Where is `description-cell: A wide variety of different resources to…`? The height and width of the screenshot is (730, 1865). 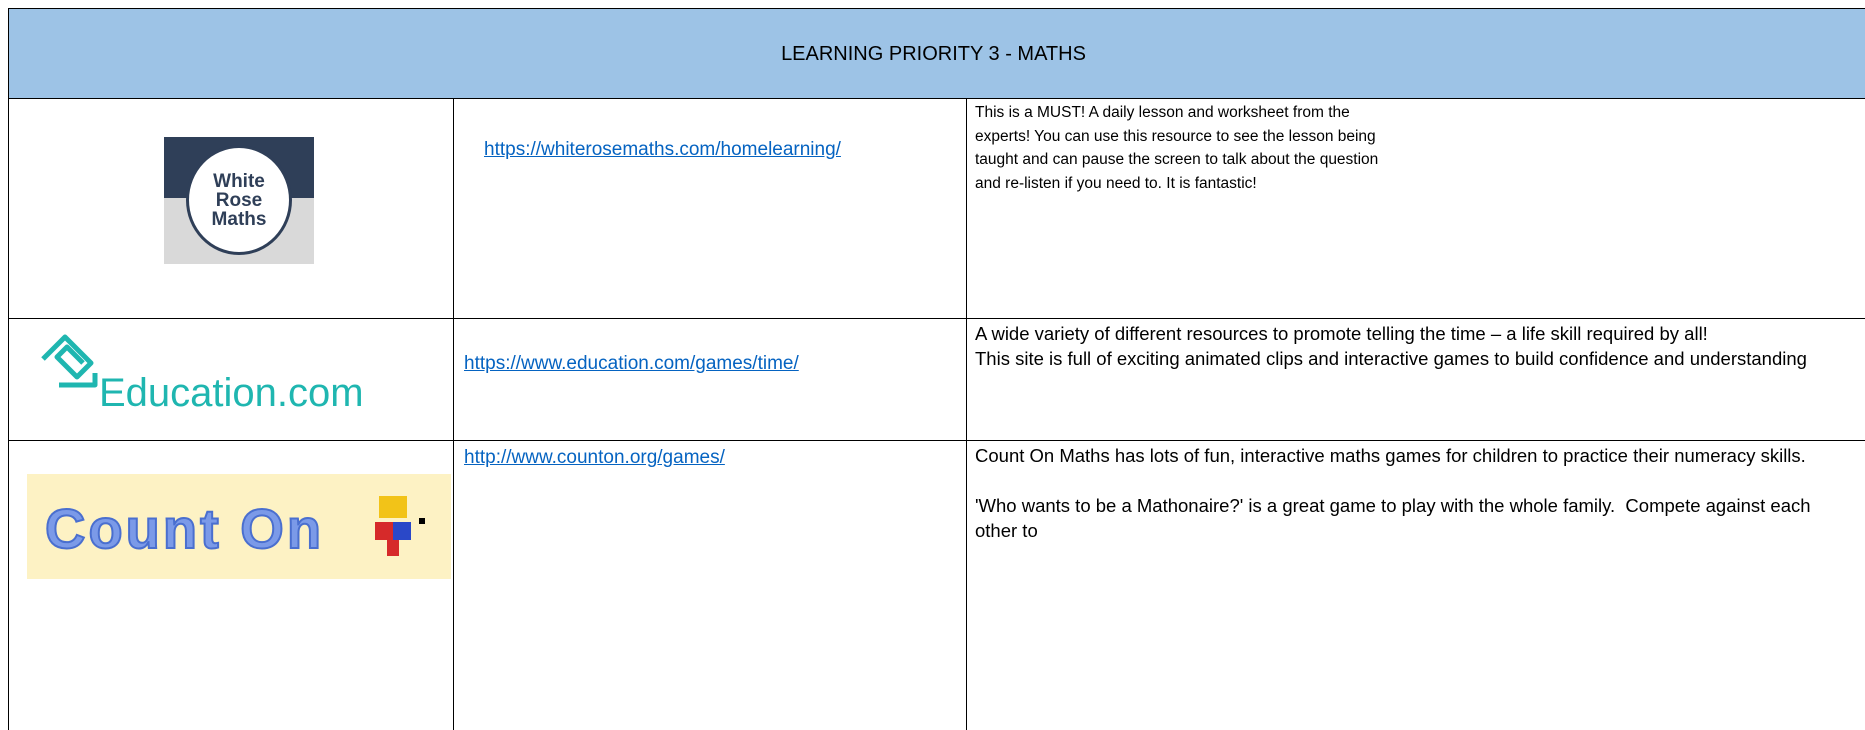
description-cell: A wide variety of different resources to… is located at coordinates (1415, 379).